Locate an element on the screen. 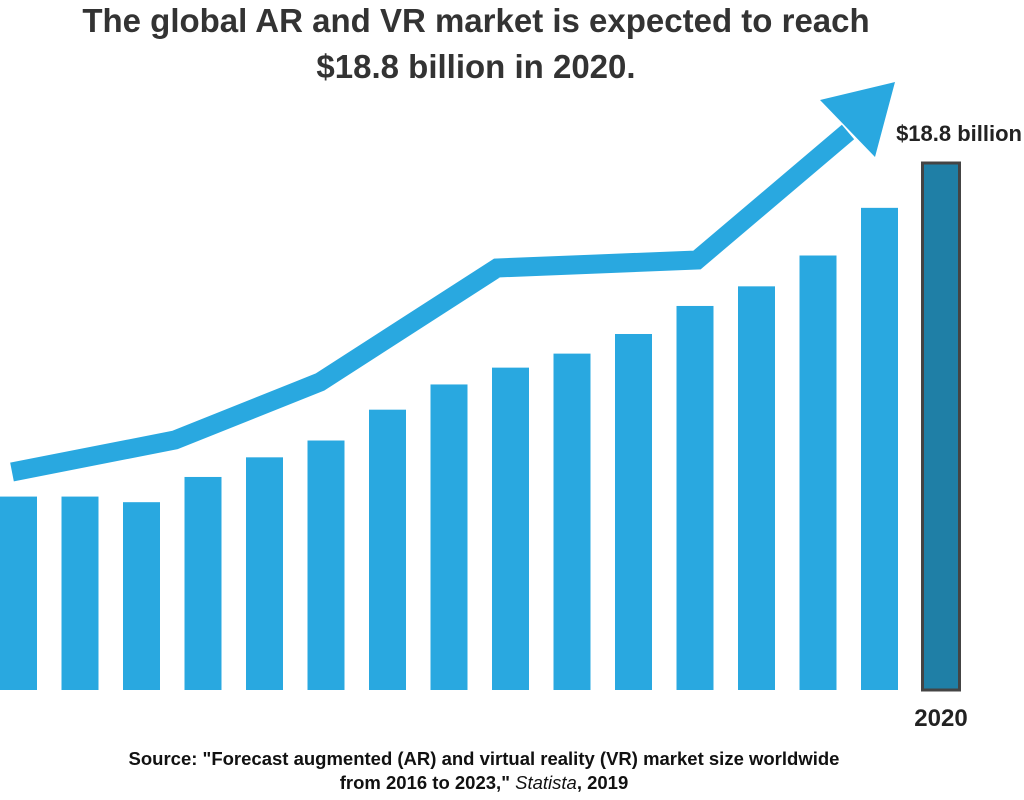  value-label: $18.8 billion is located at coordinates (959, 133).